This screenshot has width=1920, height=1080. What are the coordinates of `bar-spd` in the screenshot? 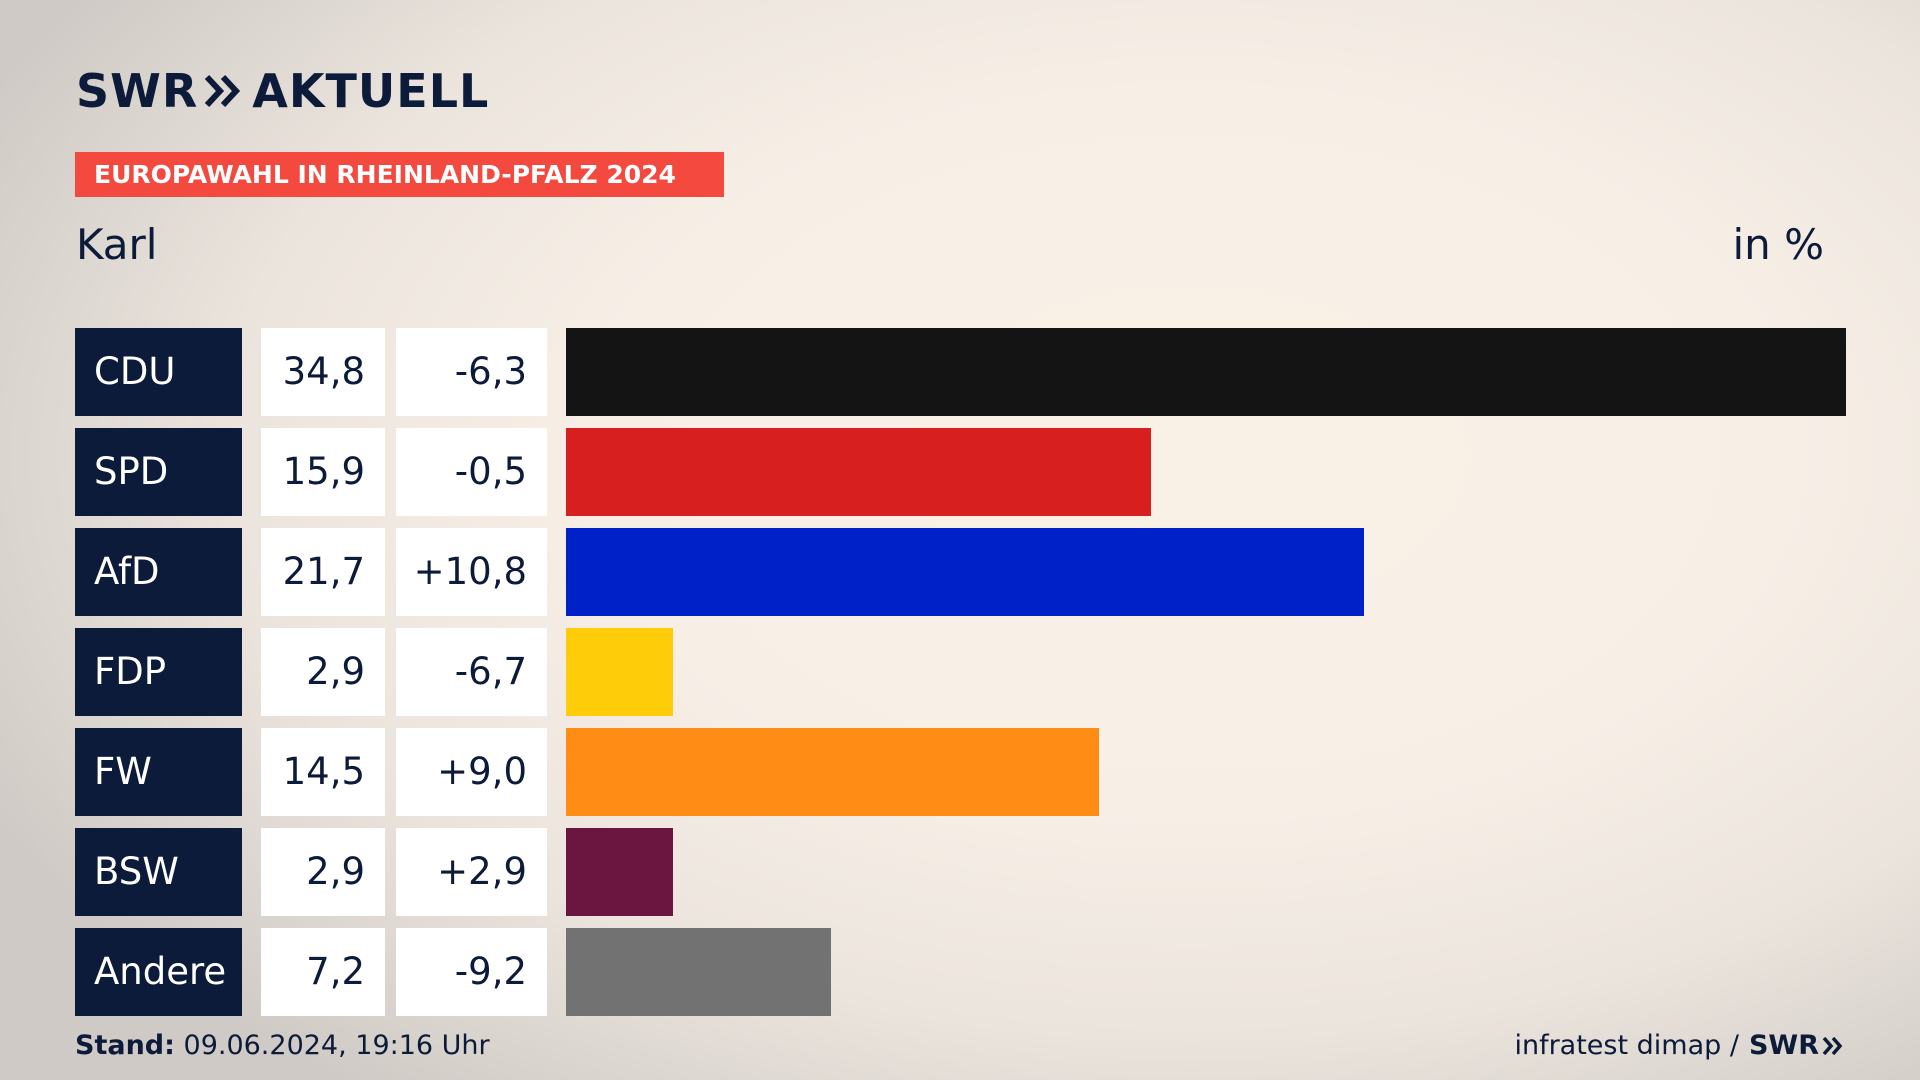 It's located at (858, 472).